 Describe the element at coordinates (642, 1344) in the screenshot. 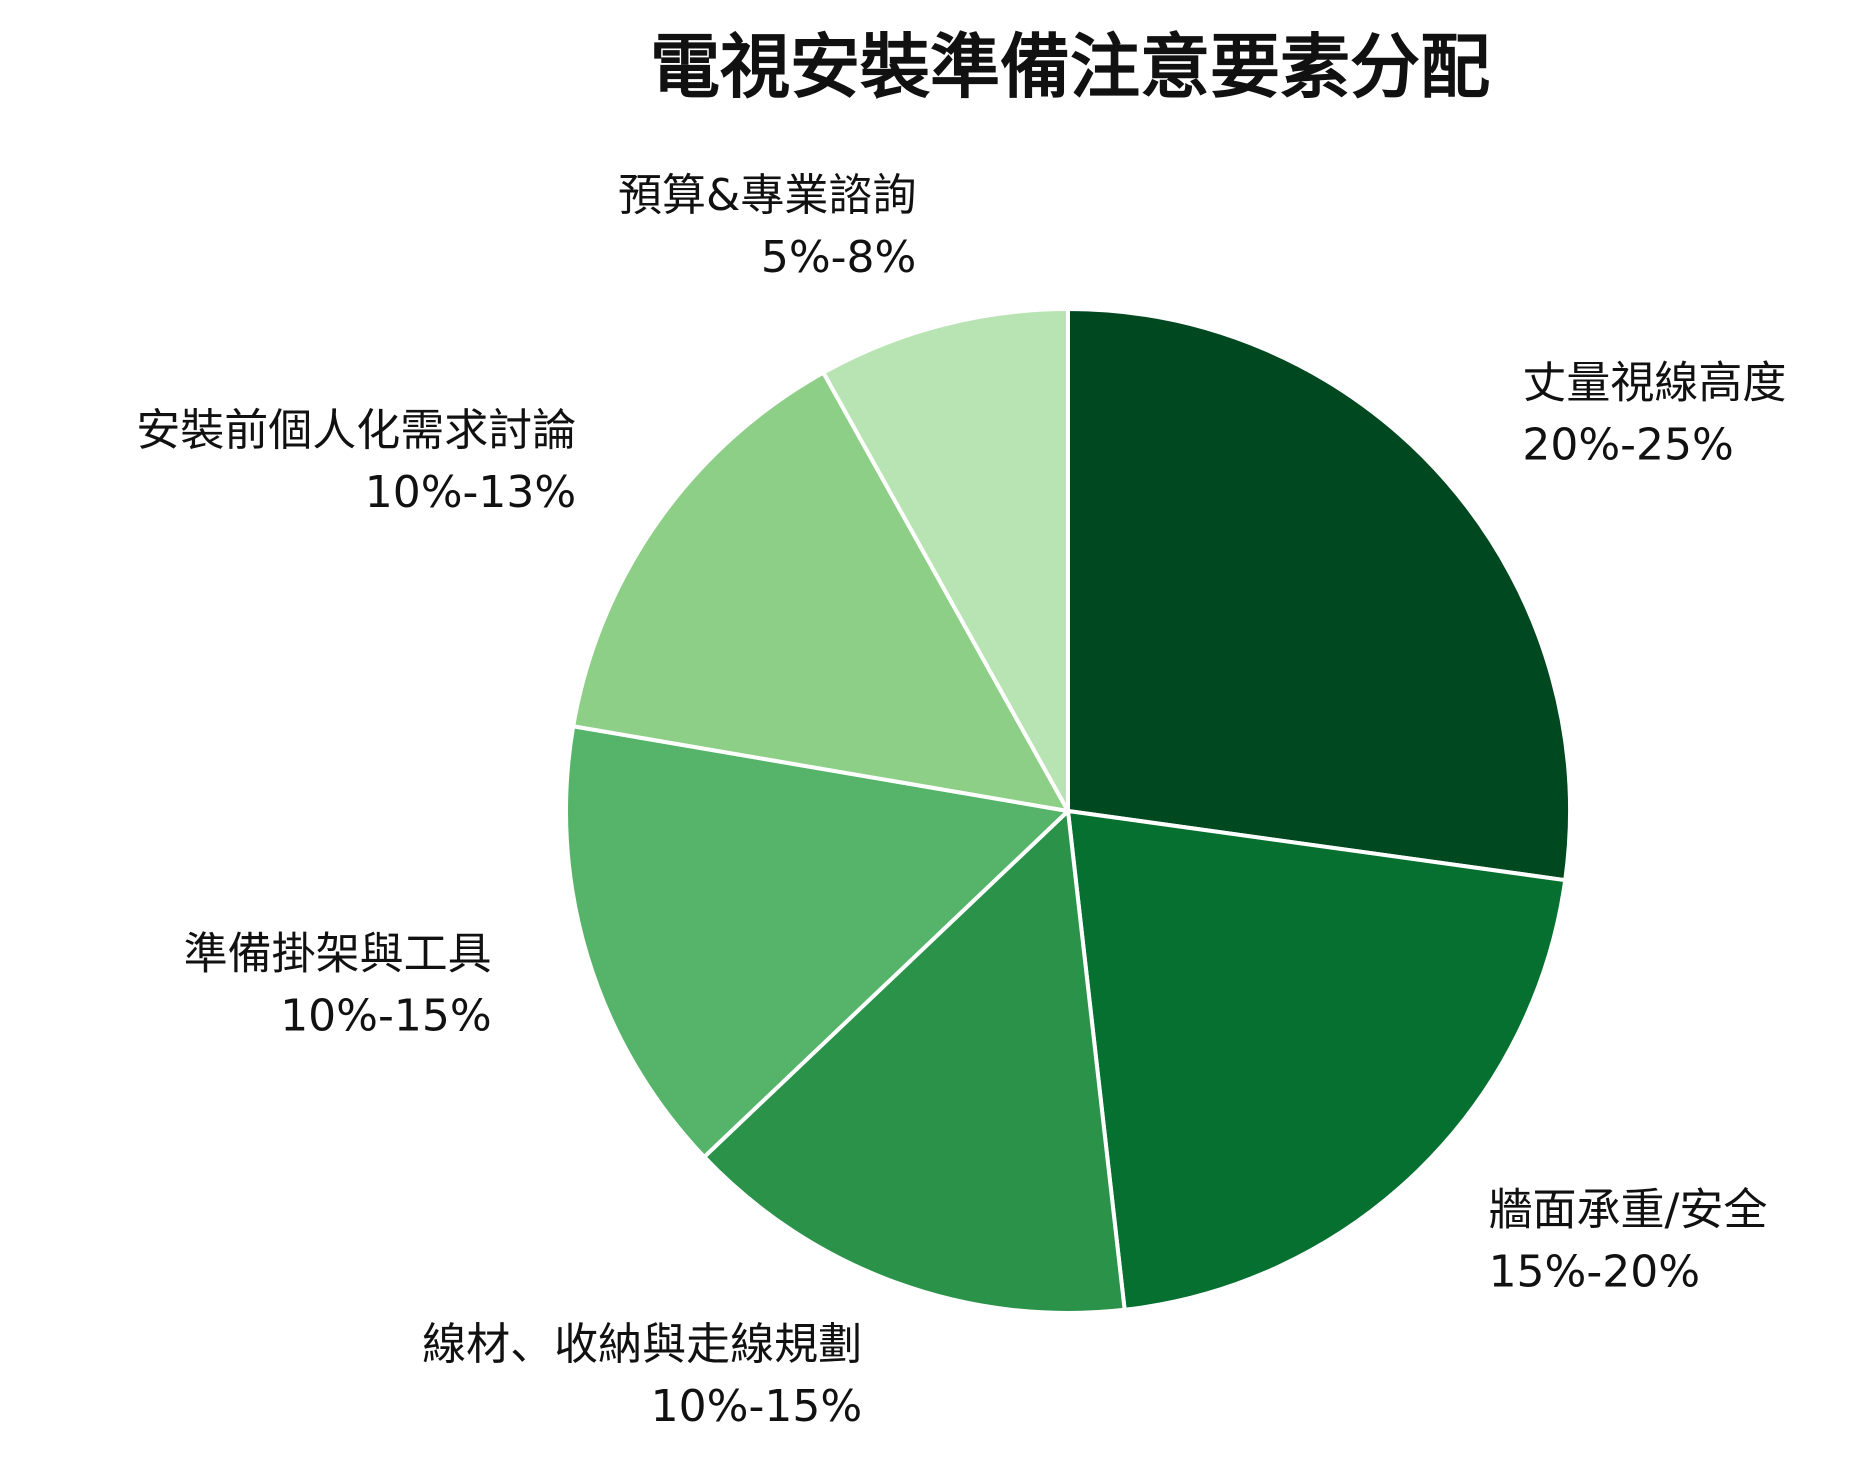

I see `slice-label: 線材、收納與走線規劃` at that location.